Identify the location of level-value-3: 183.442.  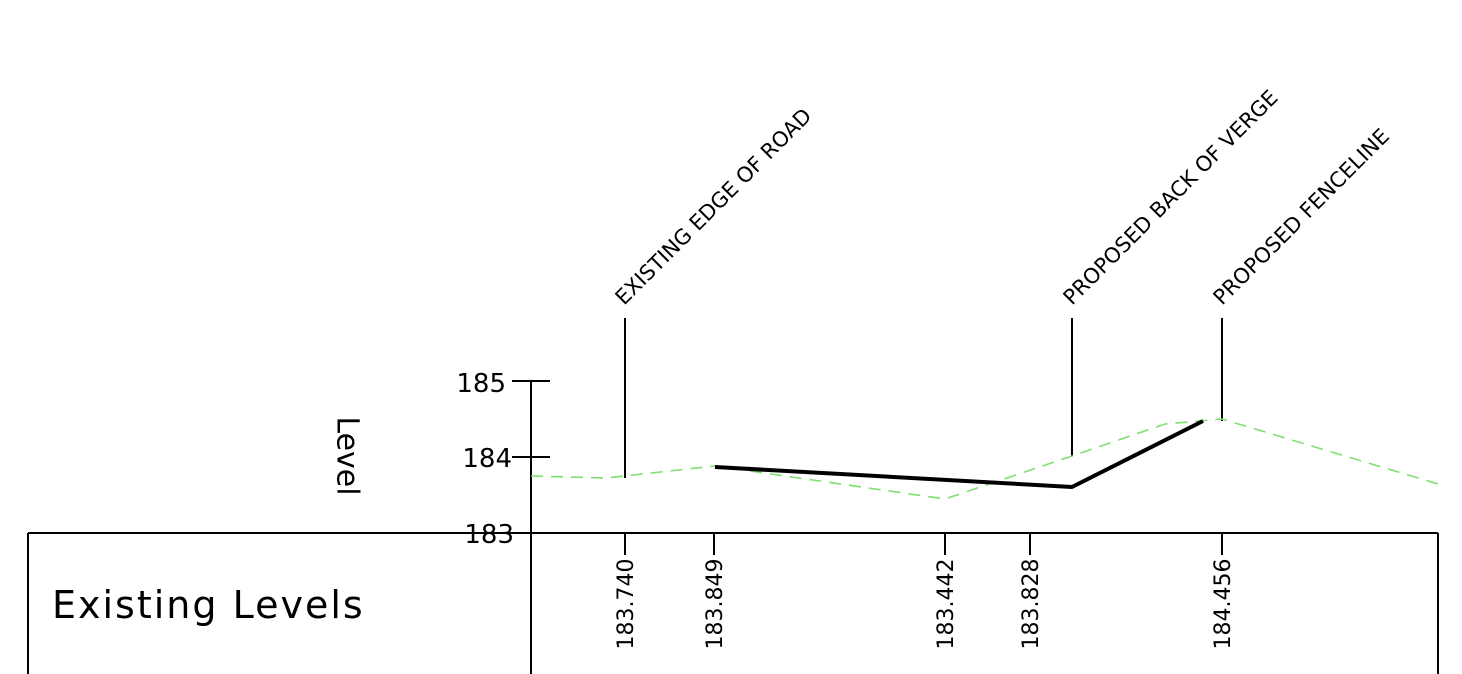
(946, 604).